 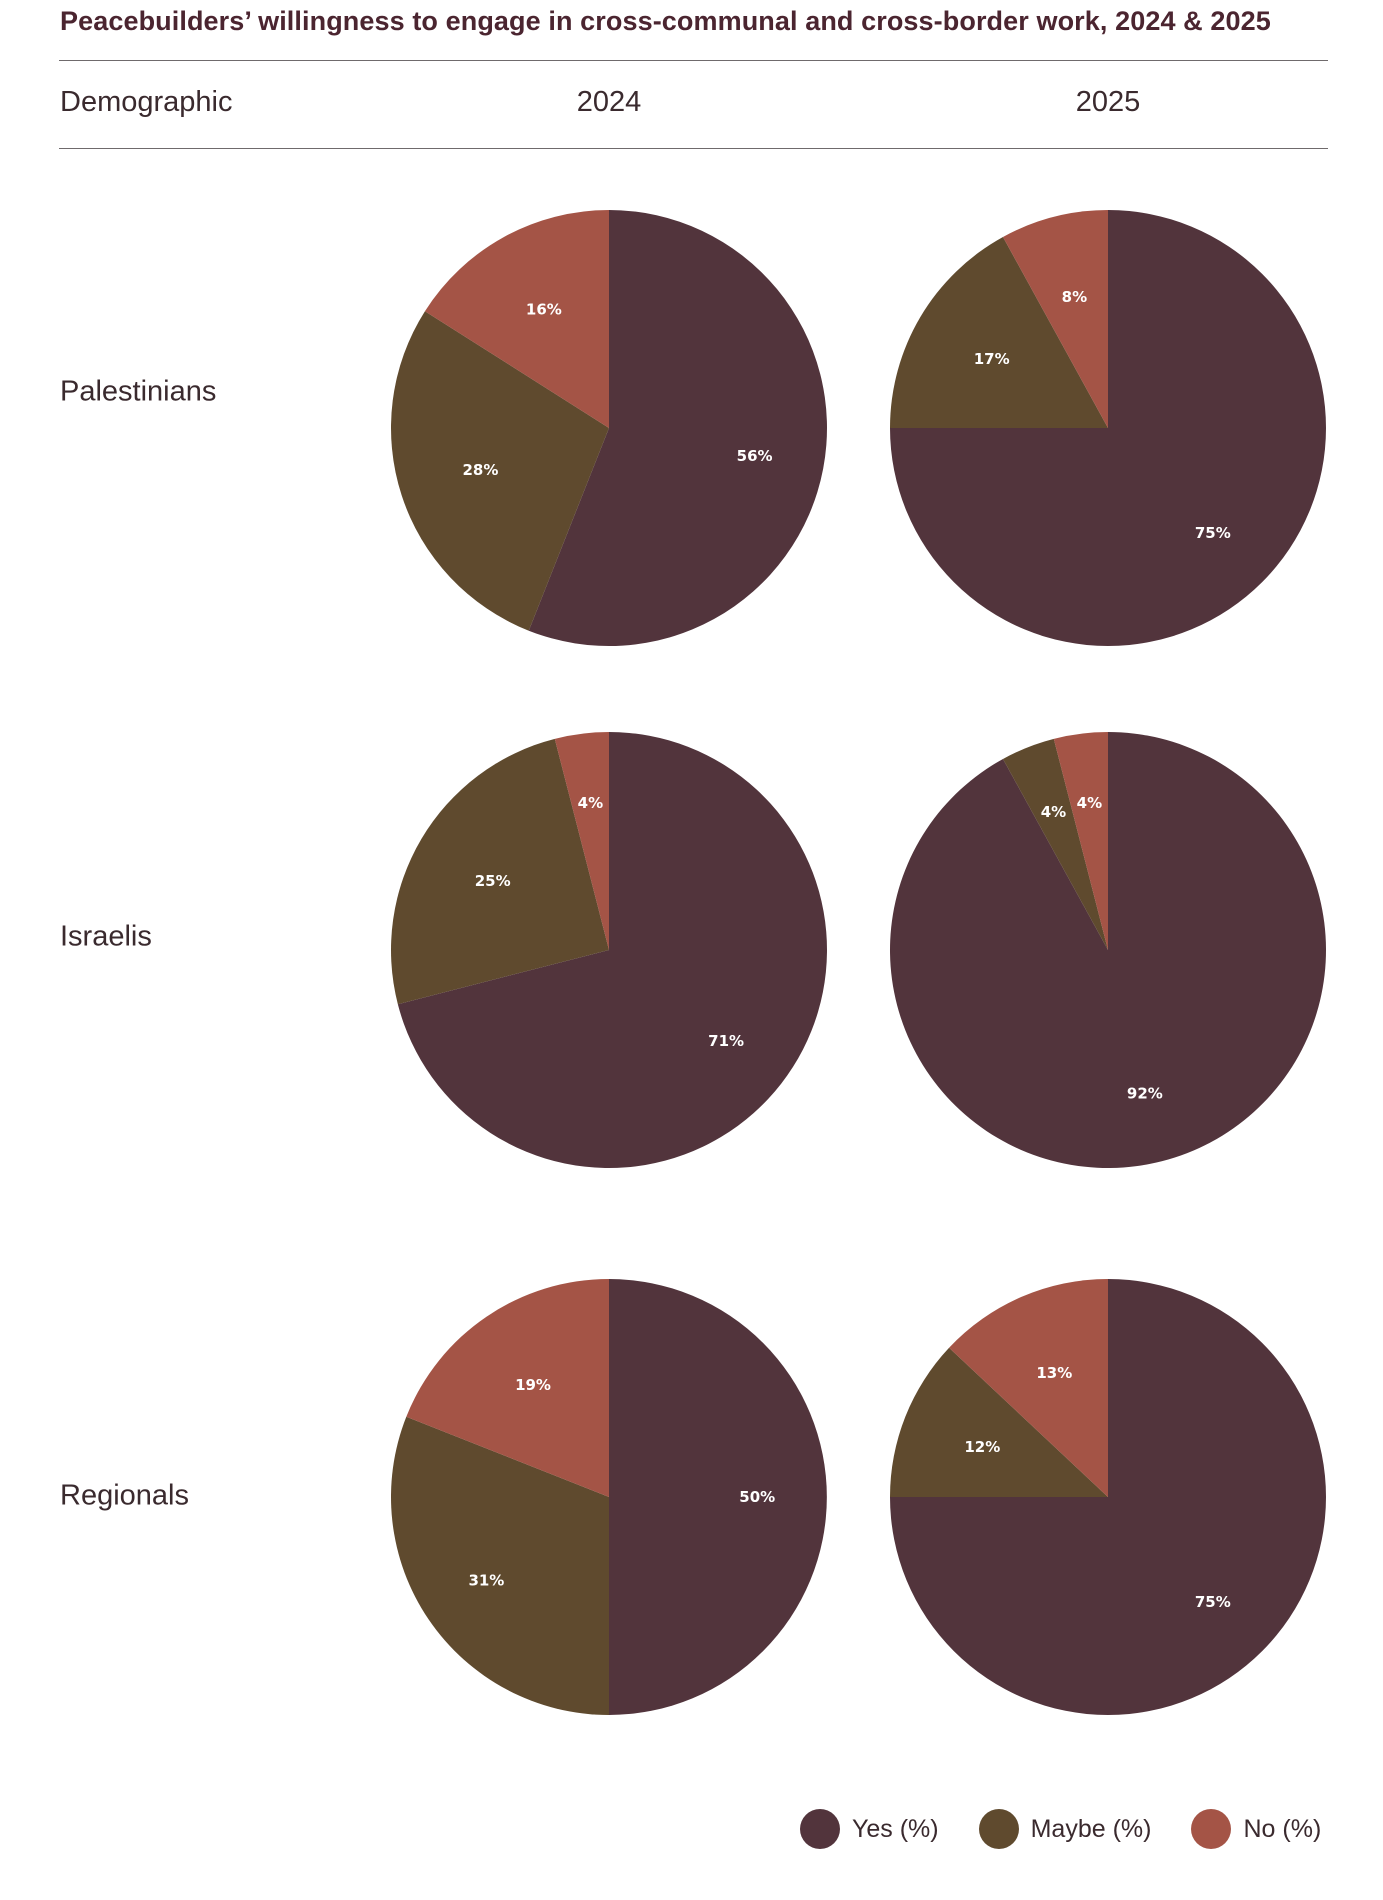 What do you see at coordinates (982, 1447) in the screenshot?
I see `pie-slice-label-maybe: 12%` at bounding box center [982, 1447].